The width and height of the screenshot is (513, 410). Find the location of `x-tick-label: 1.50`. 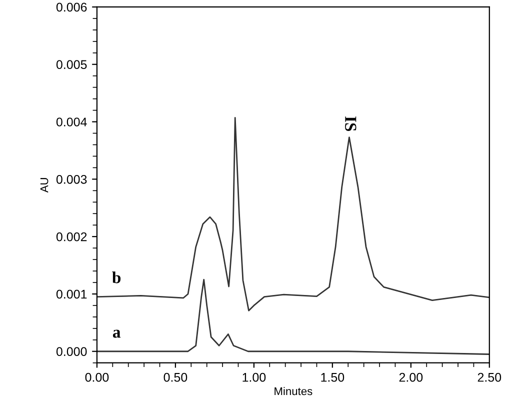

x-tick-label: 1.50 is located at coordinates (332, 377).